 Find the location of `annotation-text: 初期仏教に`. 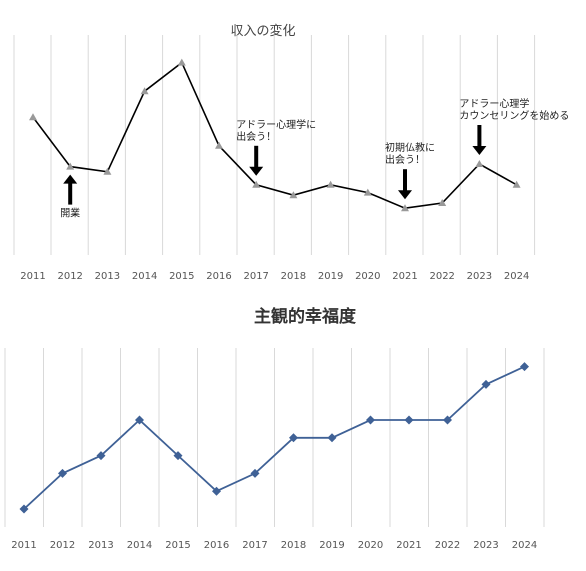

annotation-text: 初期仏教に is located at coordinates (410, 147).